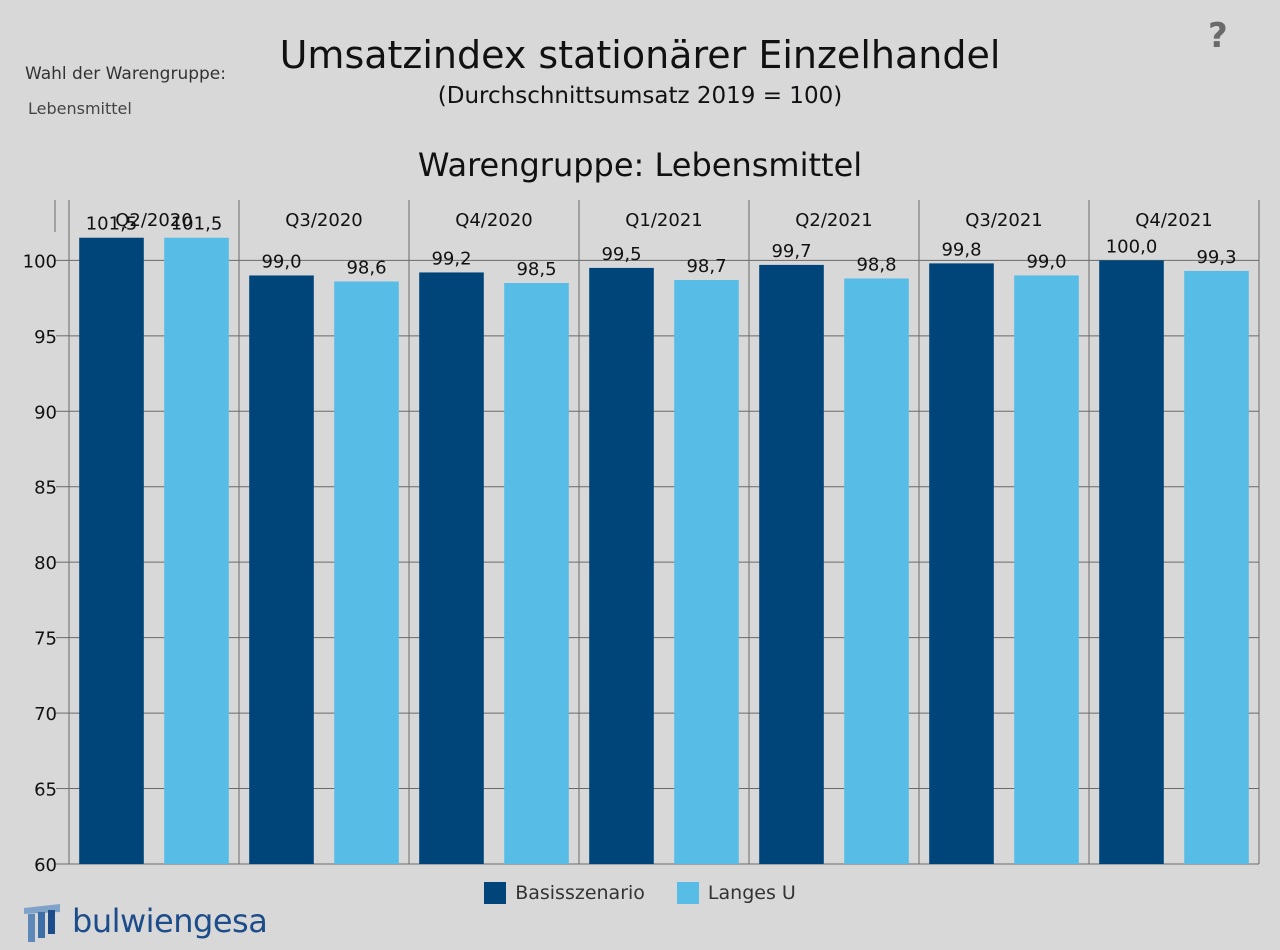 The image size is (1280, 950). I want to click on category-label: Q3/2021, so click(1004, 220).